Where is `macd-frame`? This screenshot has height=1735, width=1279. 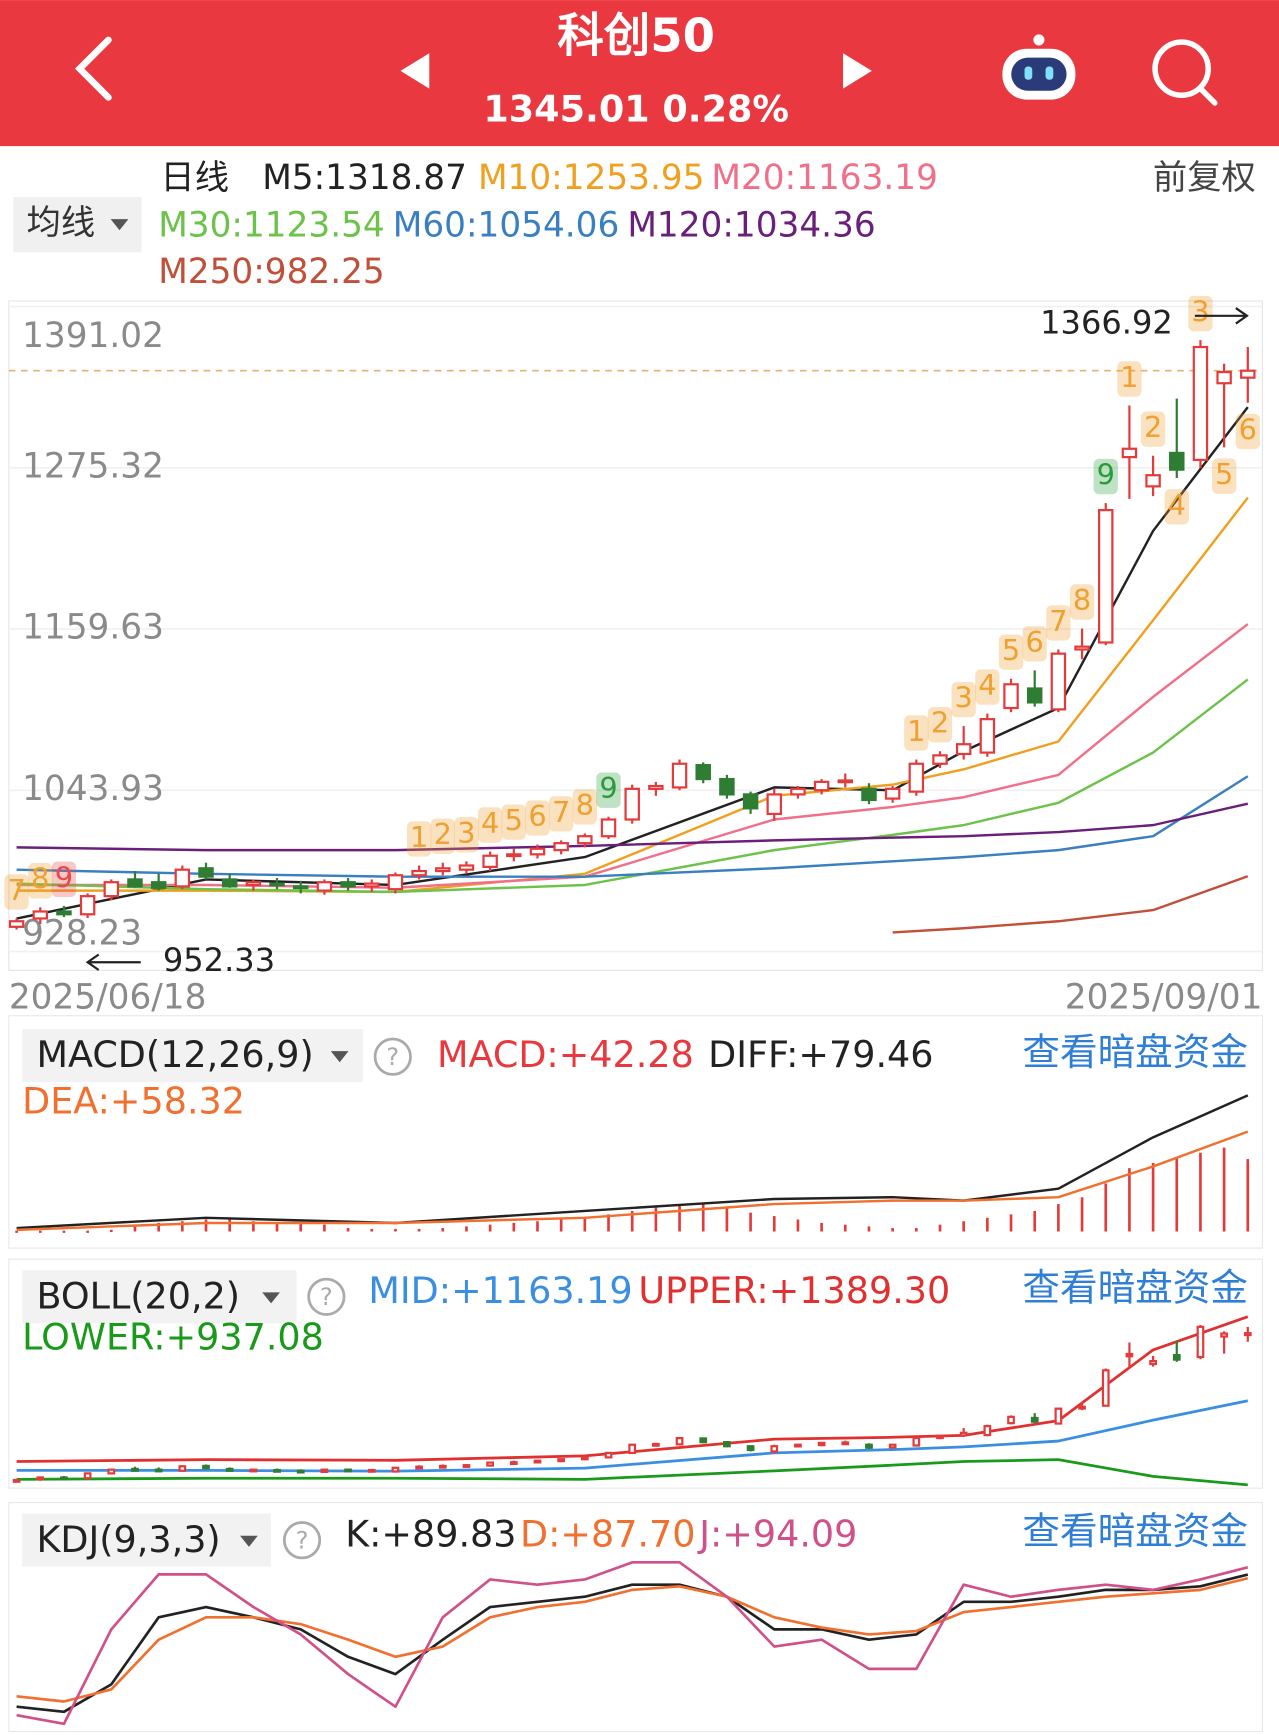
macd-frame is located at coordinates (635, 1132).